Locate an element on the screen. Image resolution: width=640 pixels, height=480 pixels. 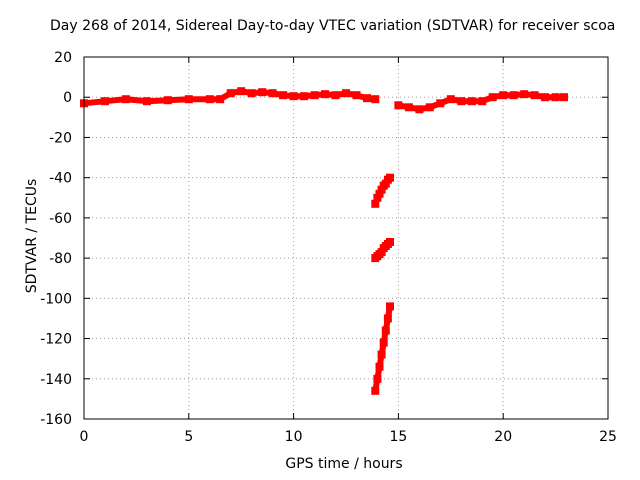
y-tick-label: -140 is located at coordinates (56, 380).